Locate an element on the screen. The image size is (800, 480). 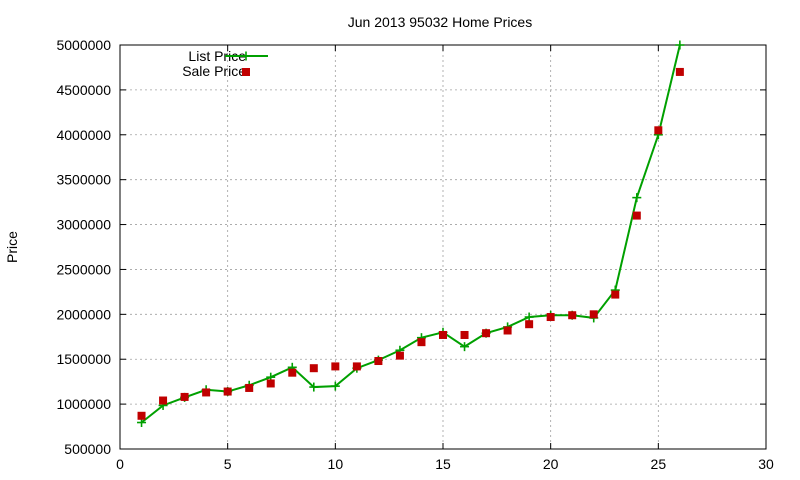
legend-swatch-sale-price is located at coordinates (246, 72).